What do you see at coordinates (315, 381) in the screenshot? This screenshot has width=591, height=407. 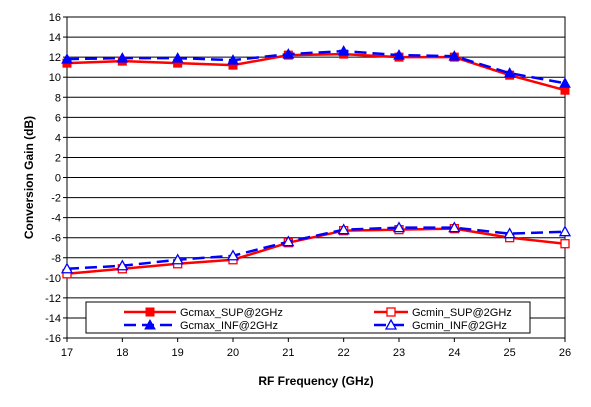 I see `x-axis-label: RF Frequency (GHz)` at bounding box center [315, 381].